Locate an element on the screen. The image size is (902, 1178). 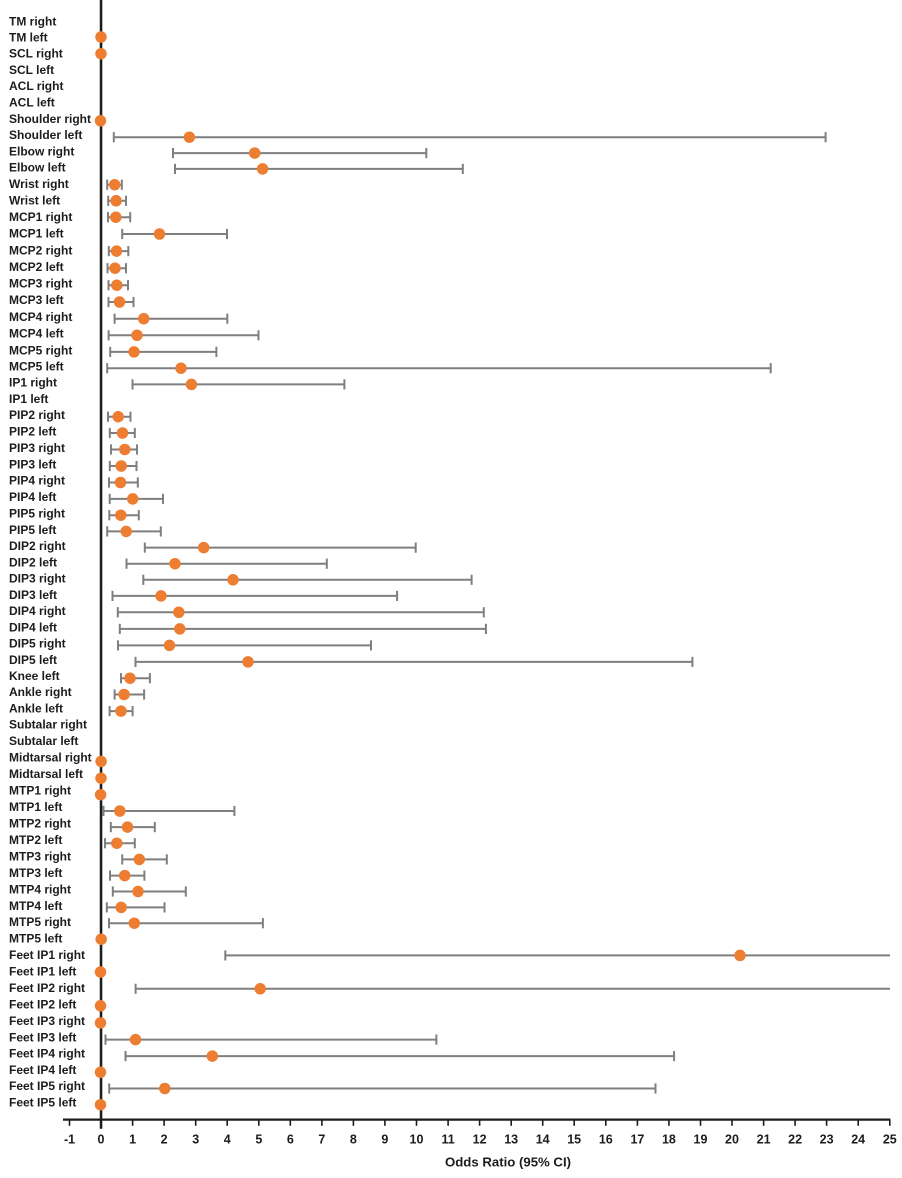
svg-text: TM right is located at coordinates (32, 22).